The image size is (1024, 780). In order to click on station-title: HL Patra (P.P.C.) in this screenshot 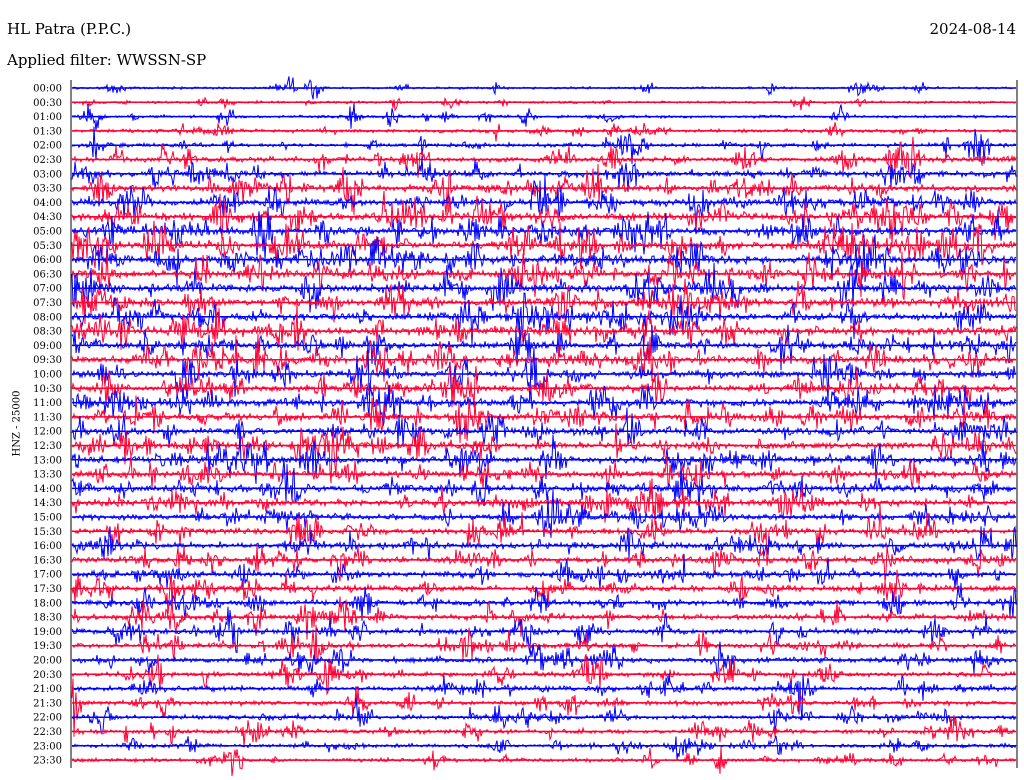, I will do `click(69, 29)`.